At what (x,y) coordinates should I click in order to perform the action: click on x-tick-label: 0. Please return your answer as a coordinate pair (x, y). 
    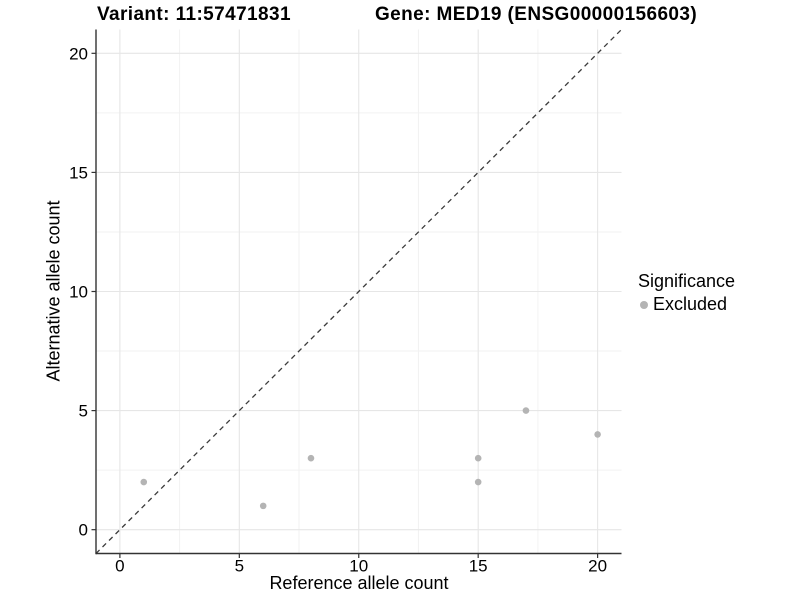
    Looking at the image, I should click on (119, 566).